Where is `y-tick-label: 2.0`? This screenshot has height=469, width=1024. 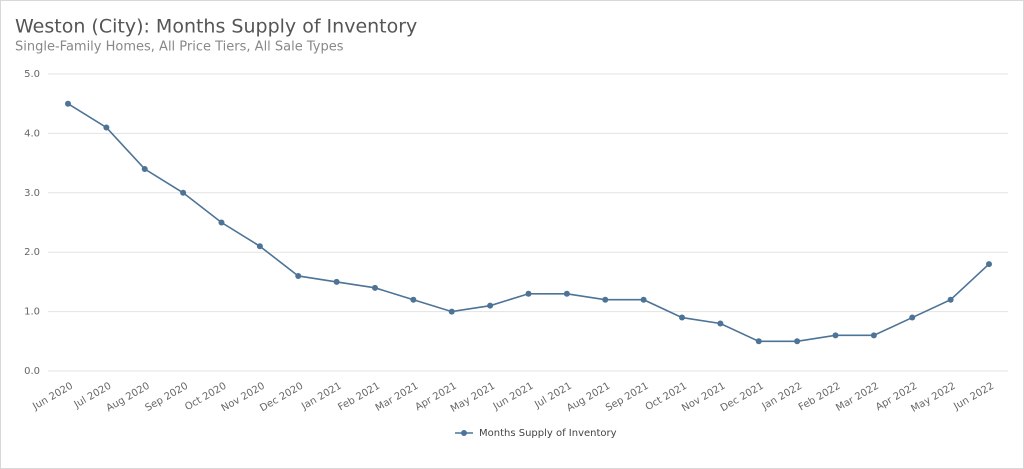
y-tick-label: 2.0 is located at coordinates (32, 252).